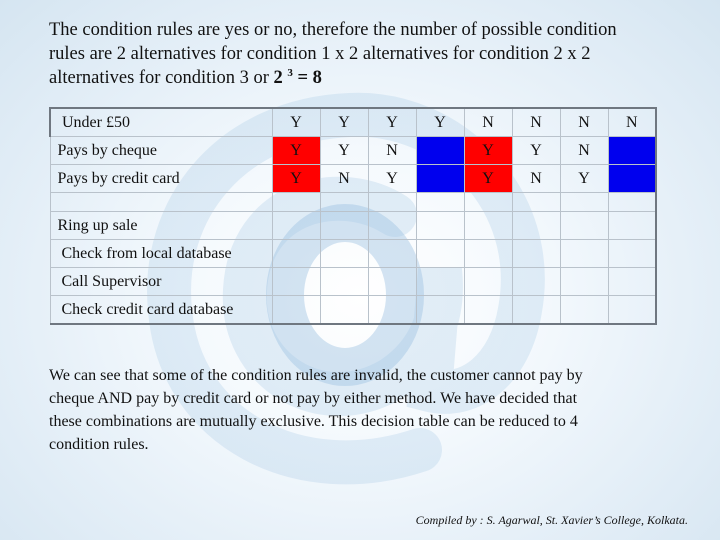 This screenshot has width=720, height=540. What do you see at coordinates (290, 73) in the screenshot?
I see `formula-exponent: 3` at bounding box center [290, 73].